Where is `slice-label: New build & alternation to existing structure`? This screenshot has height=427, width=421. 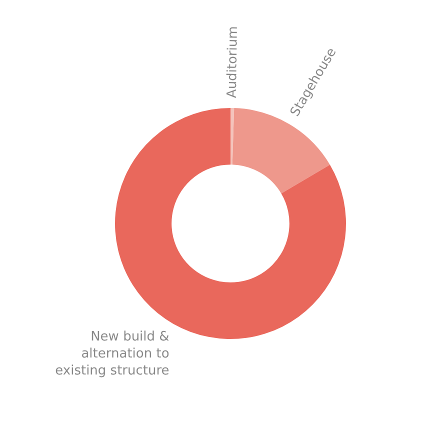 slice-label: New build & alternation to existing structure is located at coordinates (112, 354).